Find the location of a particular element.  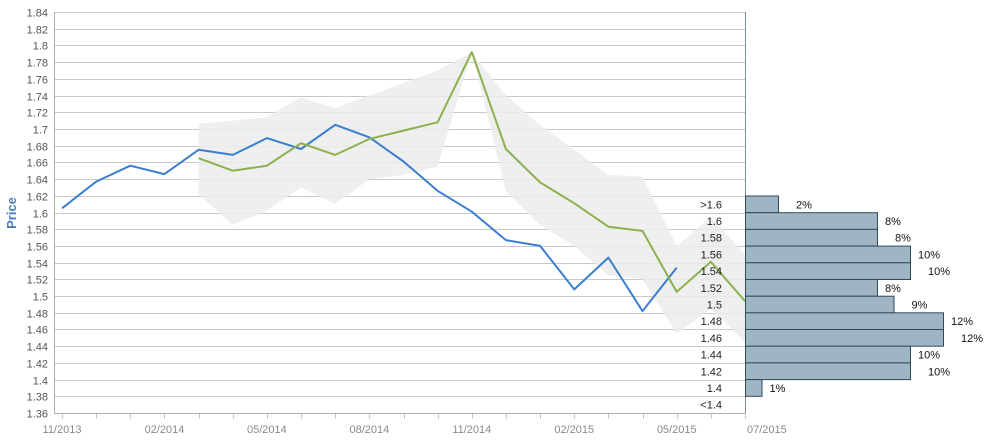

histogram-bin-label: 1.42 is located at coordinates (711, 372).